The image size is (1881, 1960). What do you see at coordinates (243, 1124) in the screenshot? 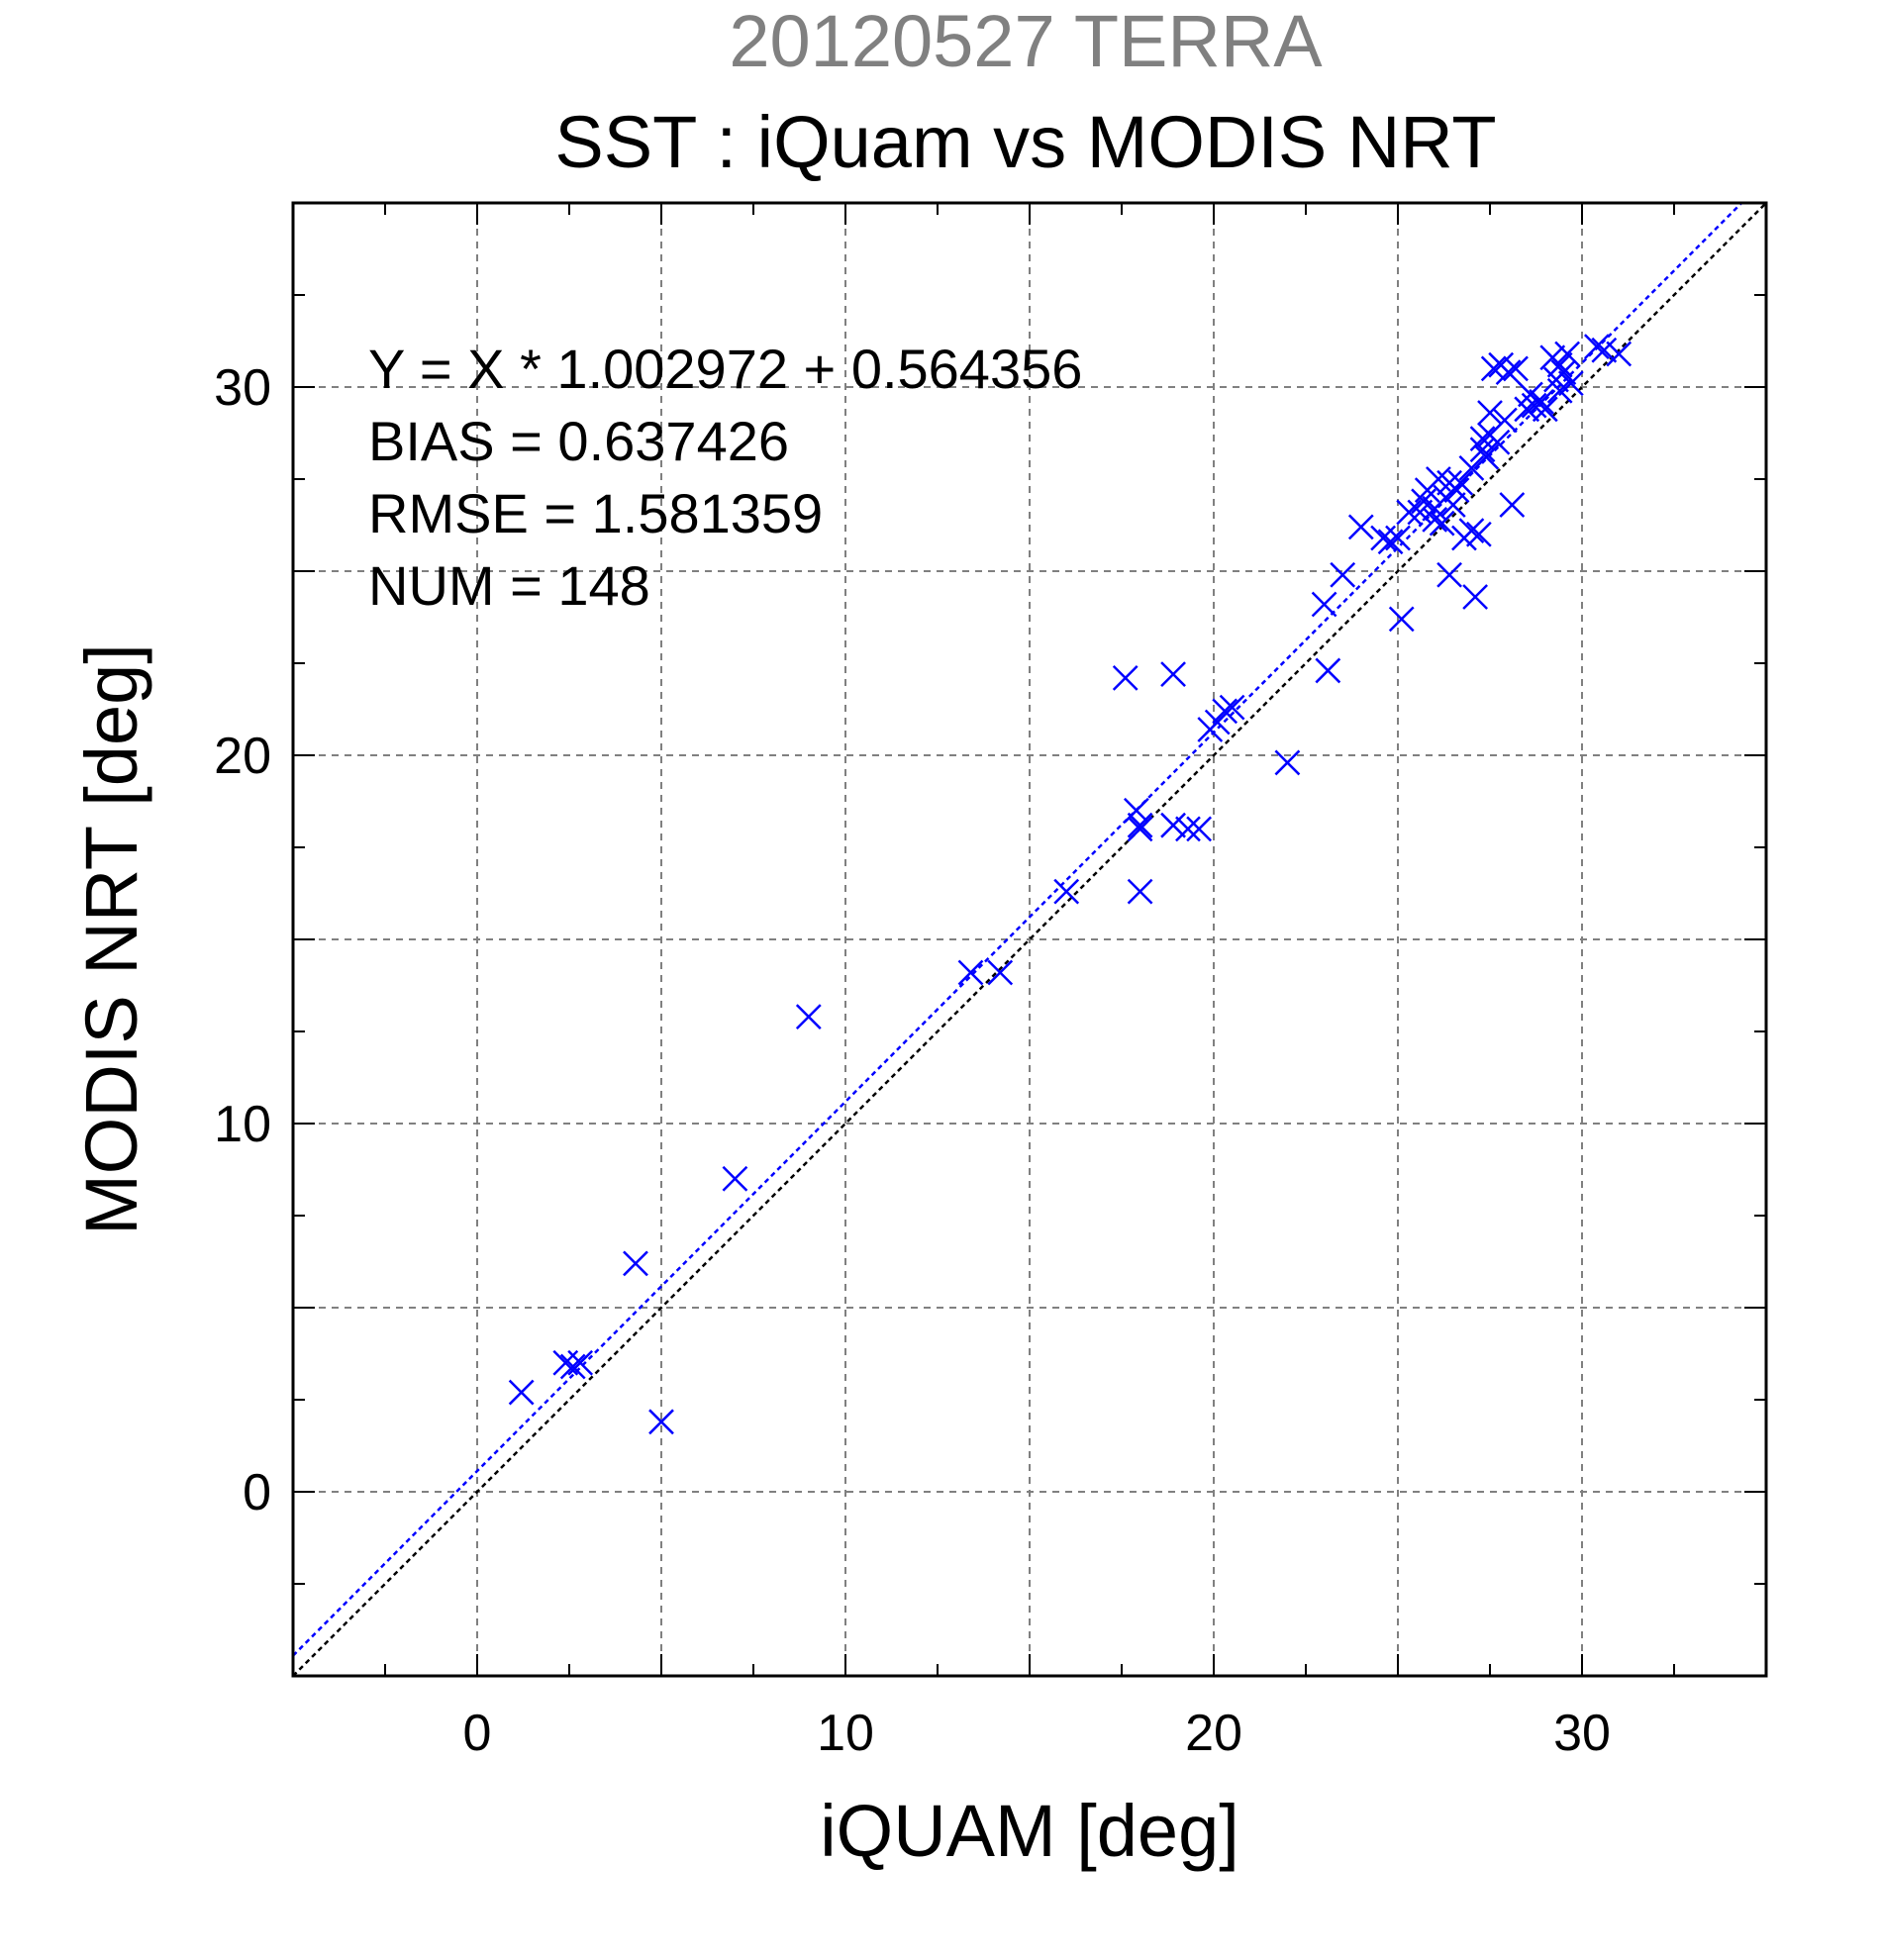
I see `y-tick-label: 10` at bounding box center [243, 1124].